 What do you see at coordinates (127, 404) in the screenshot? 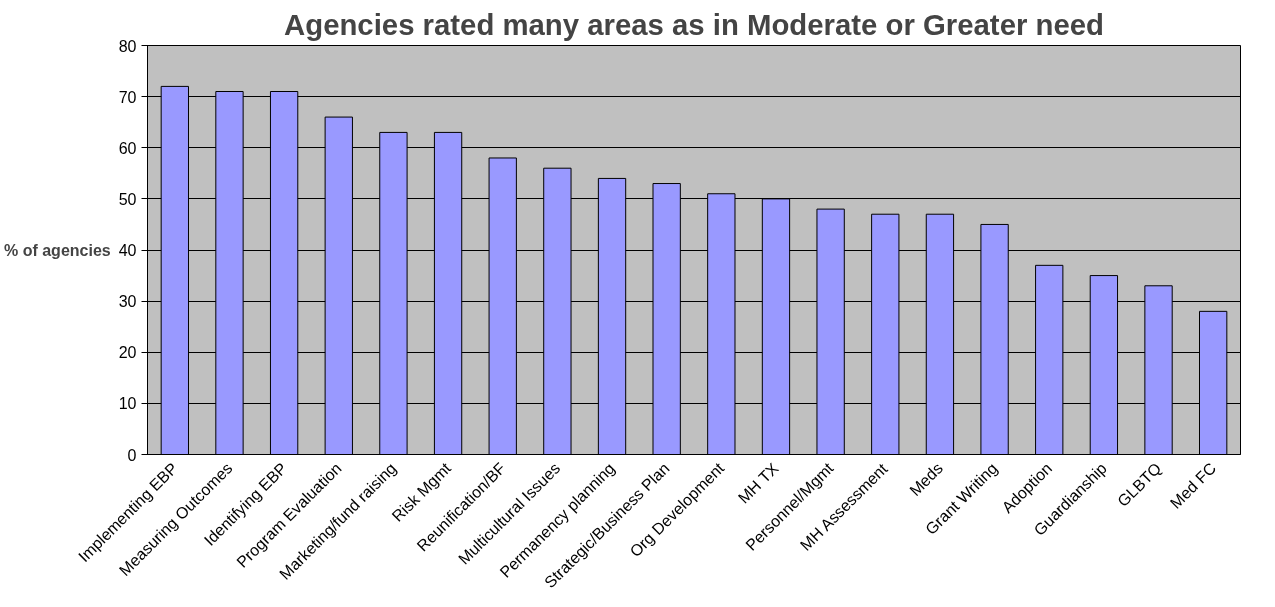
I see `y-tick-label: 10` at bounding box center [127, 404].